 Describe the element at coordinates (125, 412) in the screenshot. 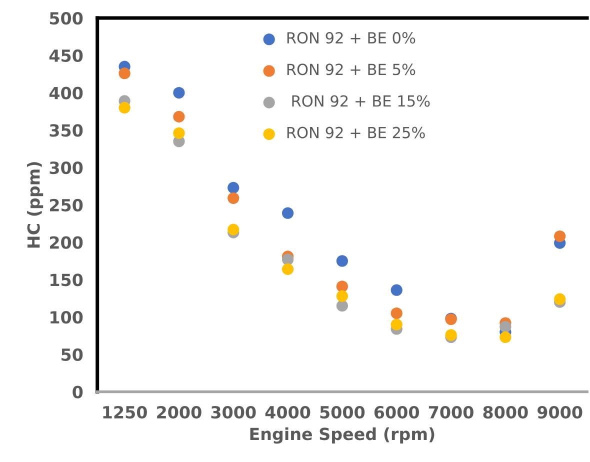

I see `x-tick-label: 1250` at that location.